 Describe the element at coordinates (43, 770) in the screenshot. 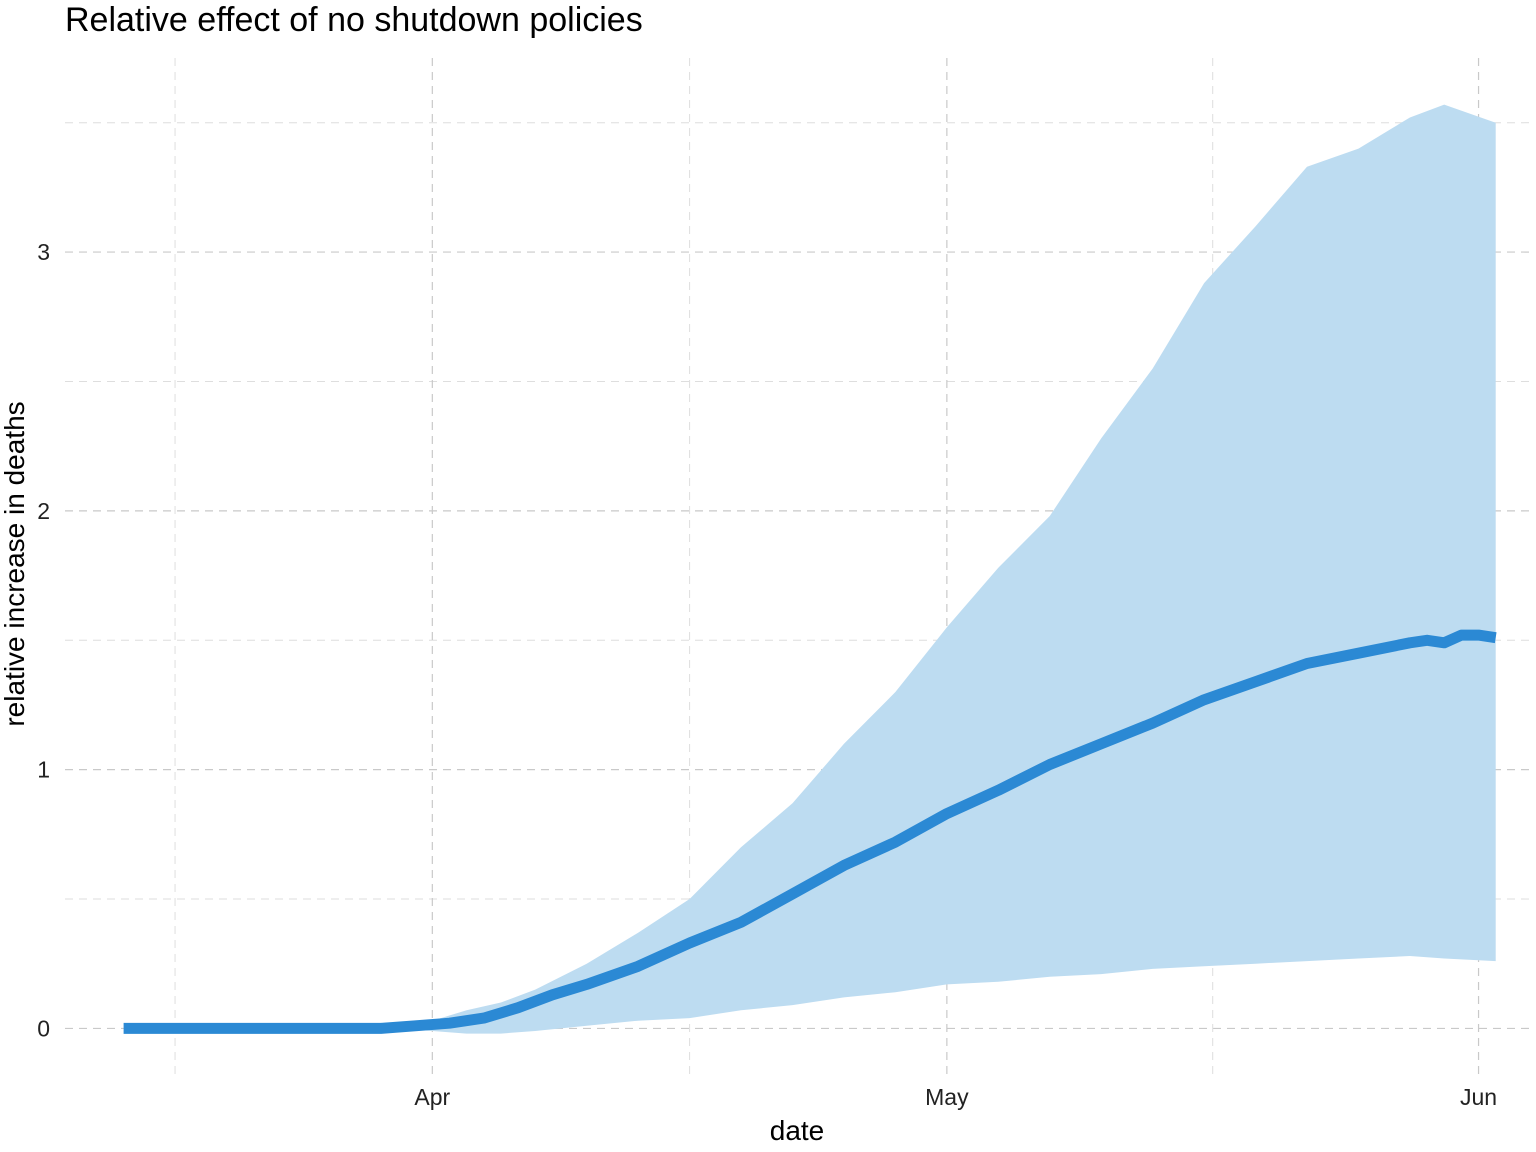

I see `y-tick-label: 1` at that location.